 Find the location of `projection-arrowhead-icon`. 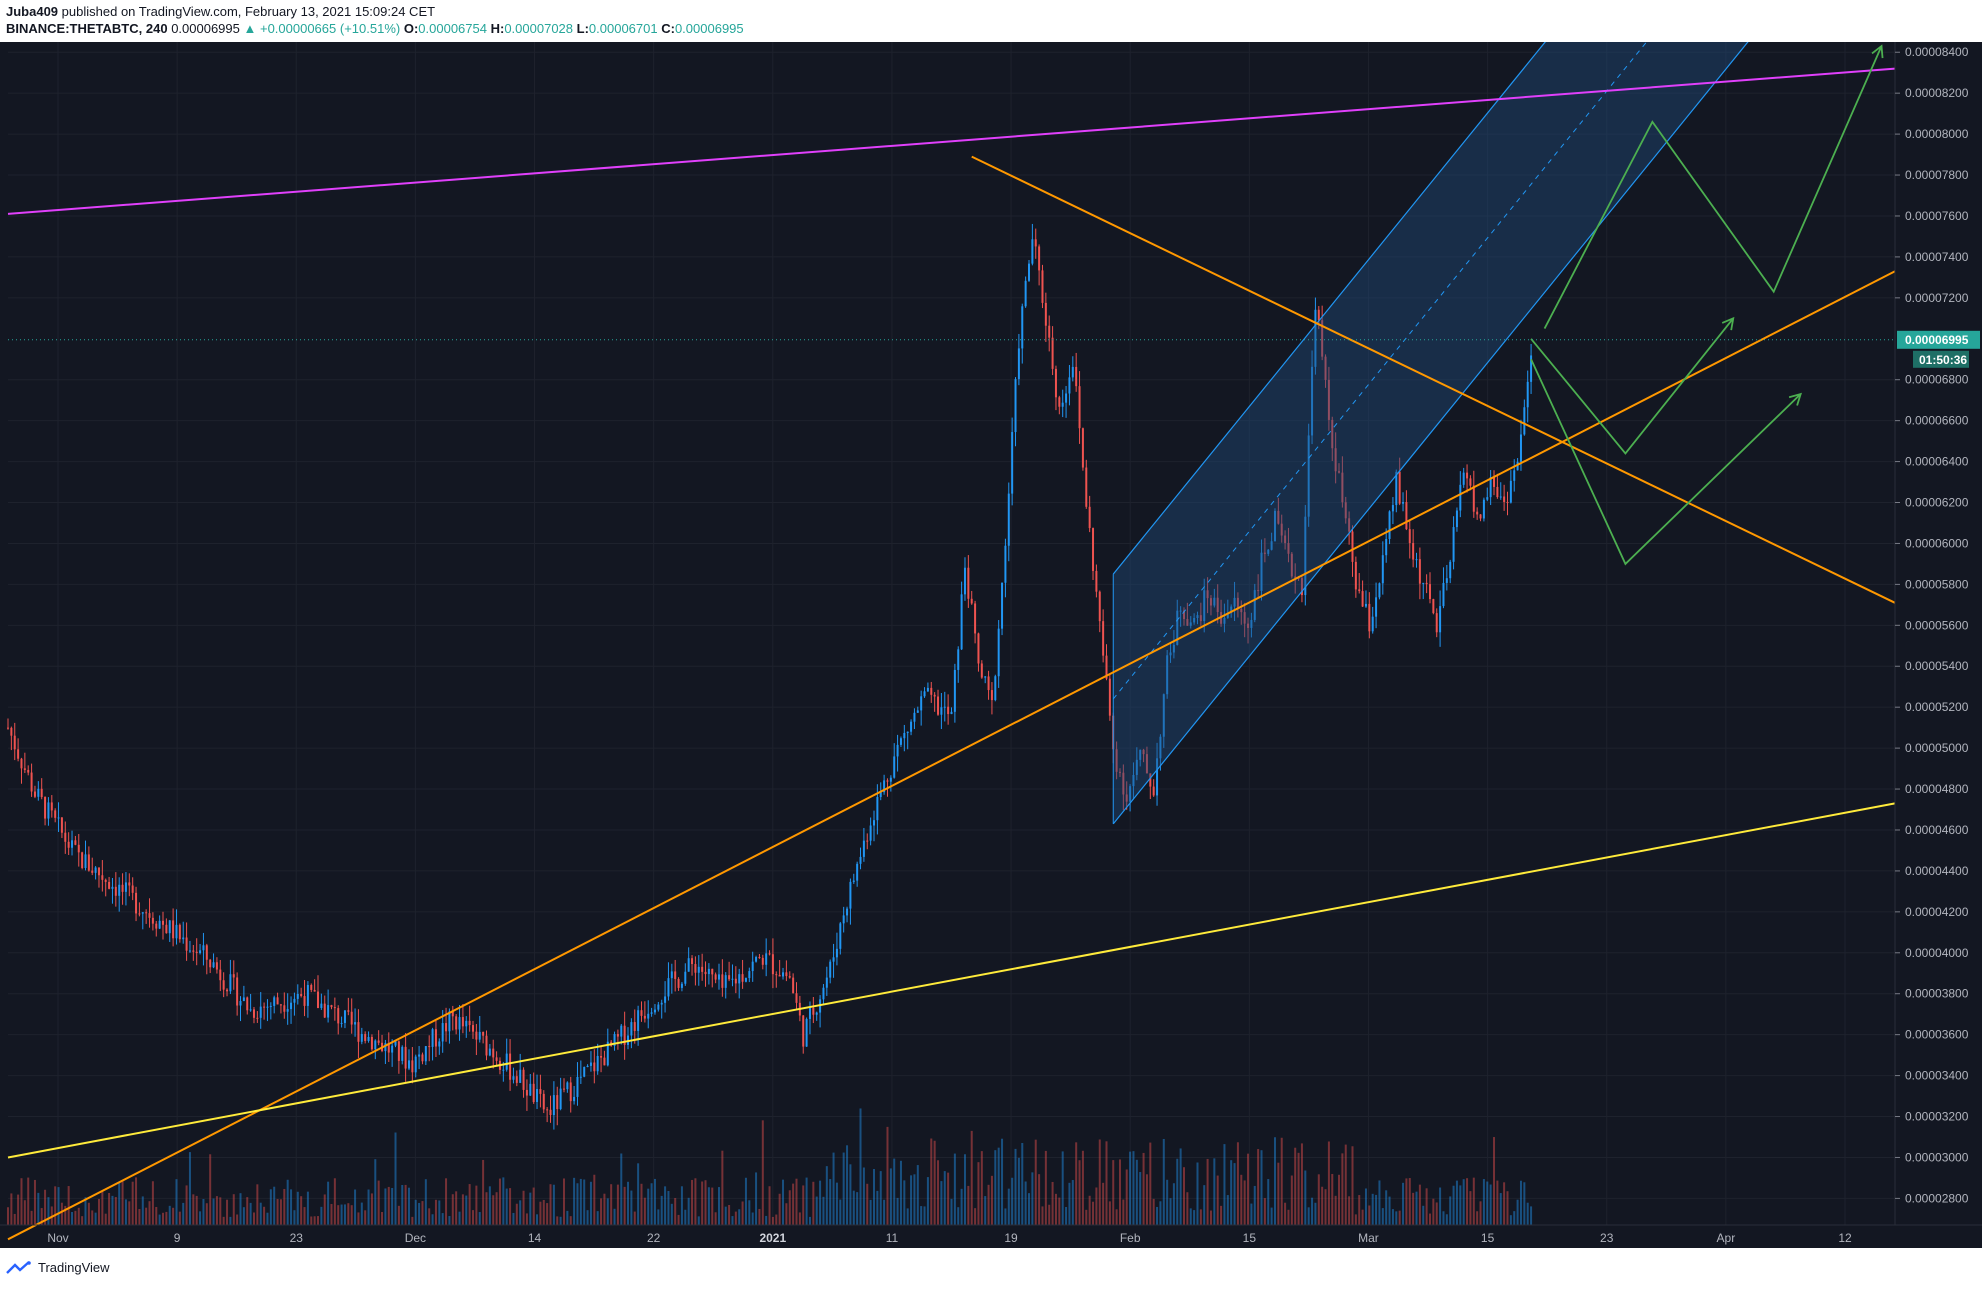

projection-arrowhead-icon is located at coordinates (1728, 323).